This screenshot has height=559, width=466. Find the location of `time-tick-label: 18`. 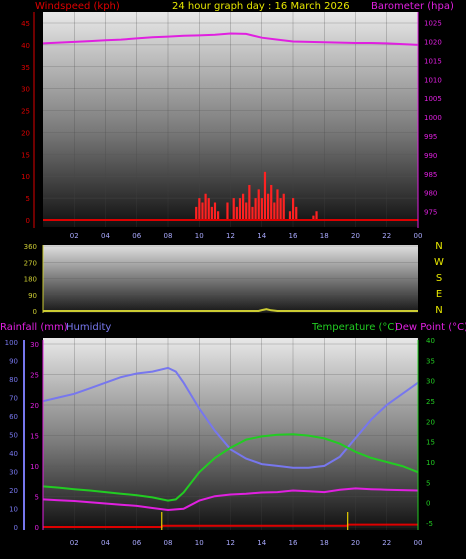

time-tick-label: 18 is located at coordinates (324, 543).